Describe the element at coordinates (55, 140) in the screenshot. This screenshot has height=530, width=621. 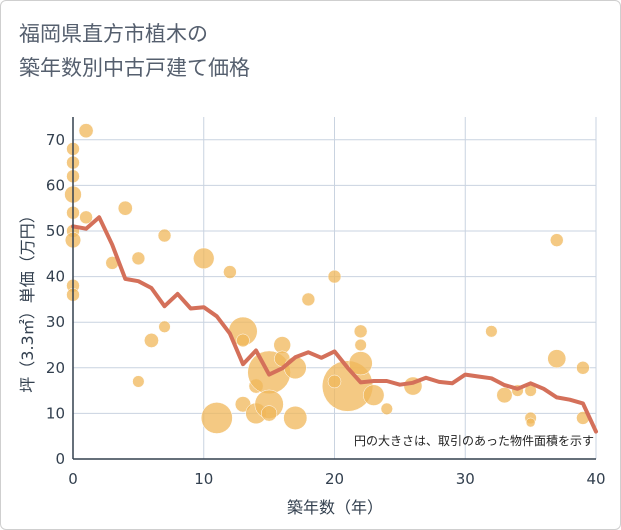
I see `y-tick-label: 70` at that location.